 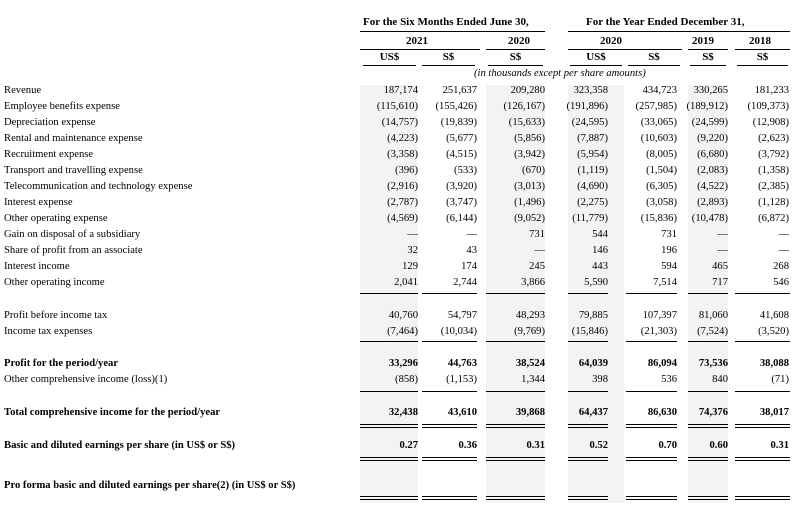 What do you see at coordinates (760, 41) in the screenshot?
I see `year-2018: 2018` at bounding box center [760, 41].